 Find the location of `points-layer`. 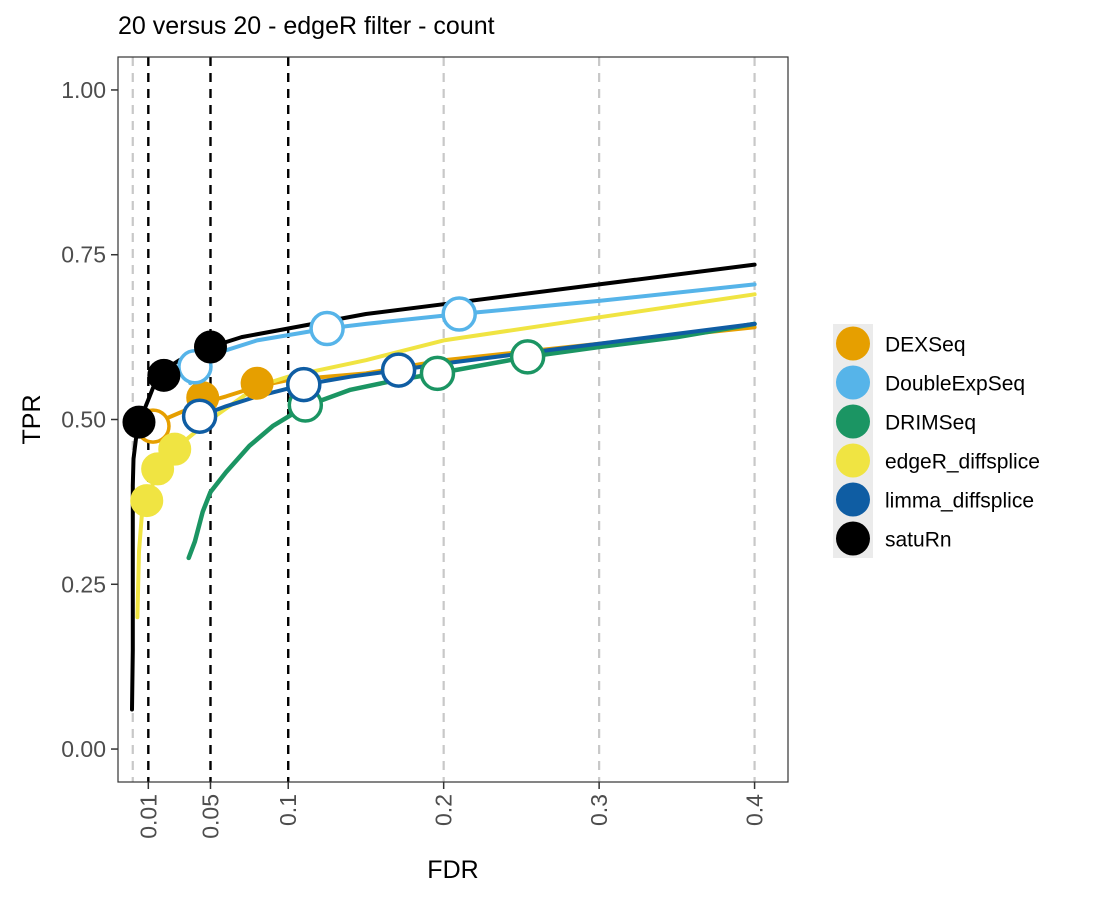

points-layer is located at coordinates (334, 407).